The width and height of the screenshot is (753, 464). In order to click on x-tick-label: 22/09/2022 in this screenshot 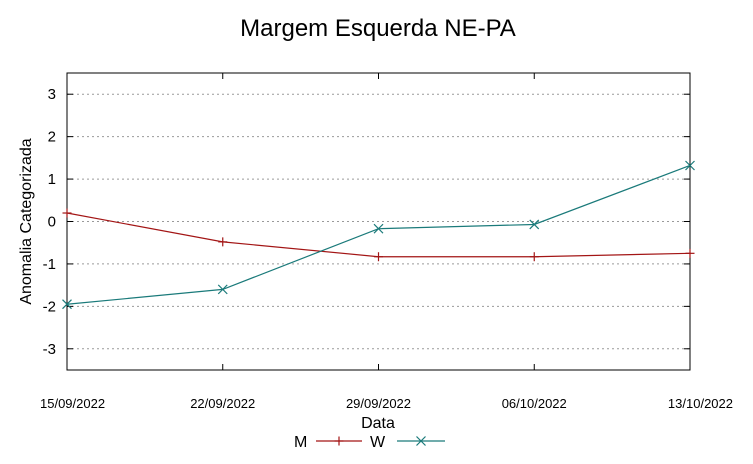, I will do `click(222, 403)`.